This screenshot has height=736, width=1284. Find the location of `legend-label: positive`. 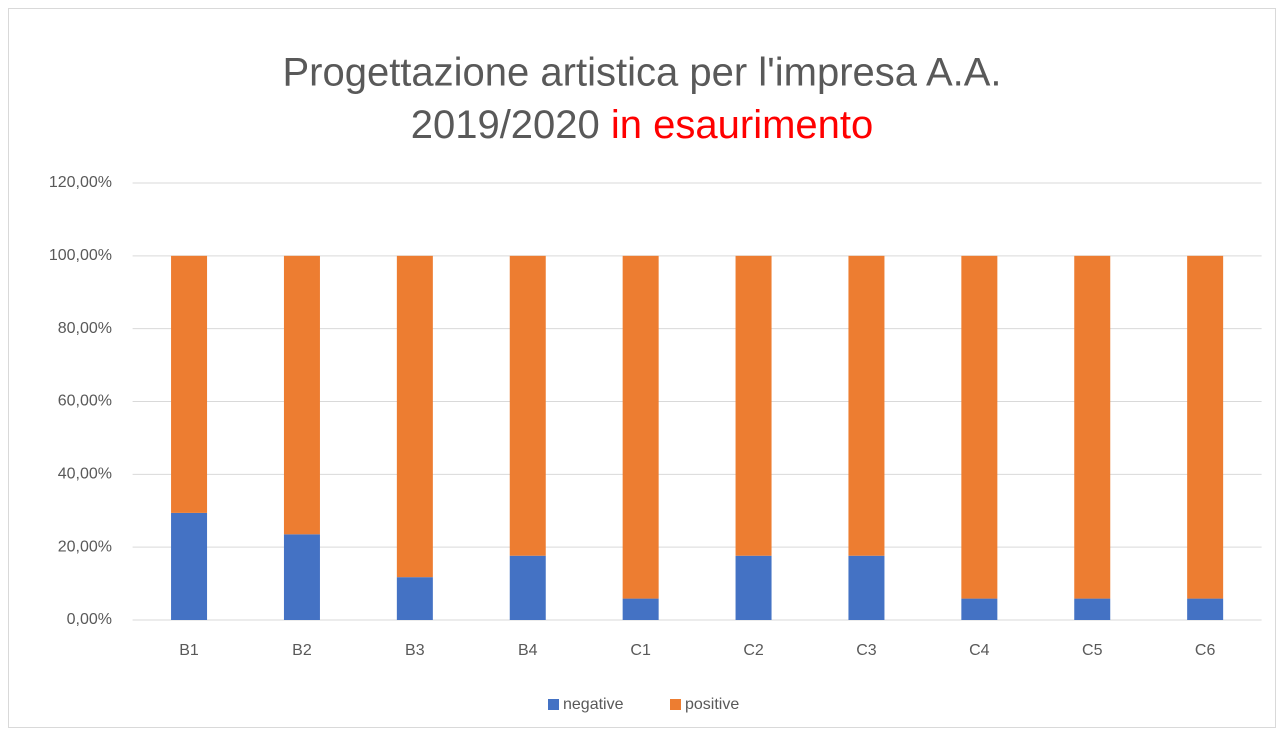

legend-label: positive is located at coordinates (712, 704).